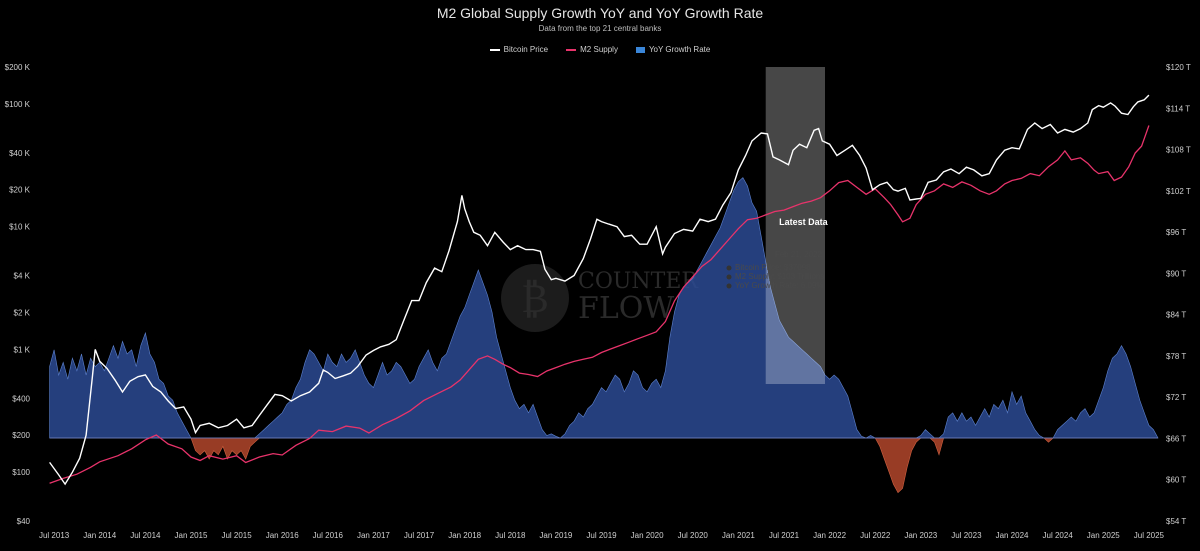 This screenshot has width=1200, height=551. I want to click on legend-item-m2-supply: M2 Supply, so click(592, 49).